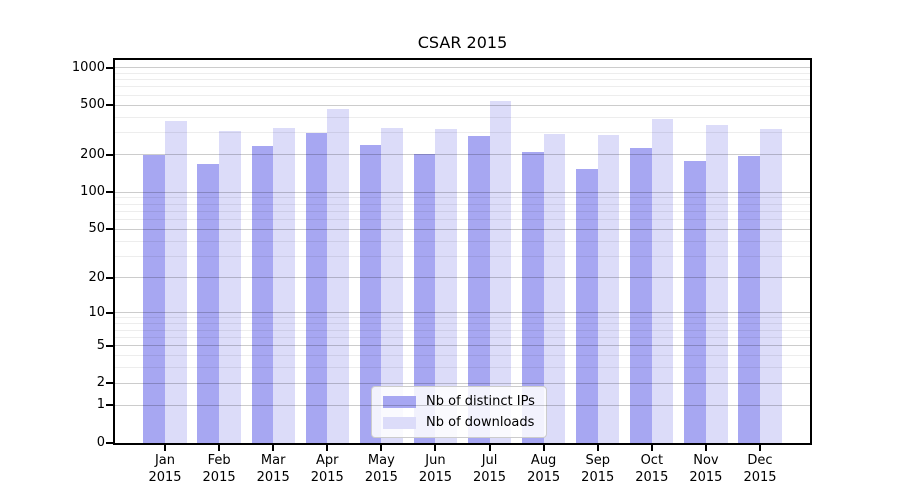  Describe the element at coordinates (399, 422) in the screenshot. I see `legend-swatch-downloads` at that location.